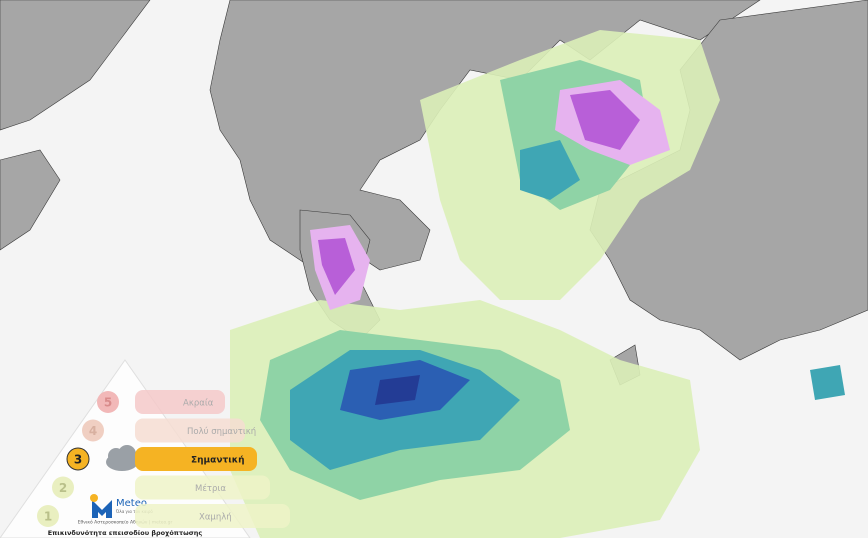  I want to click on legend-level: 4 Πολύ σημαντική, so click(169, 430).